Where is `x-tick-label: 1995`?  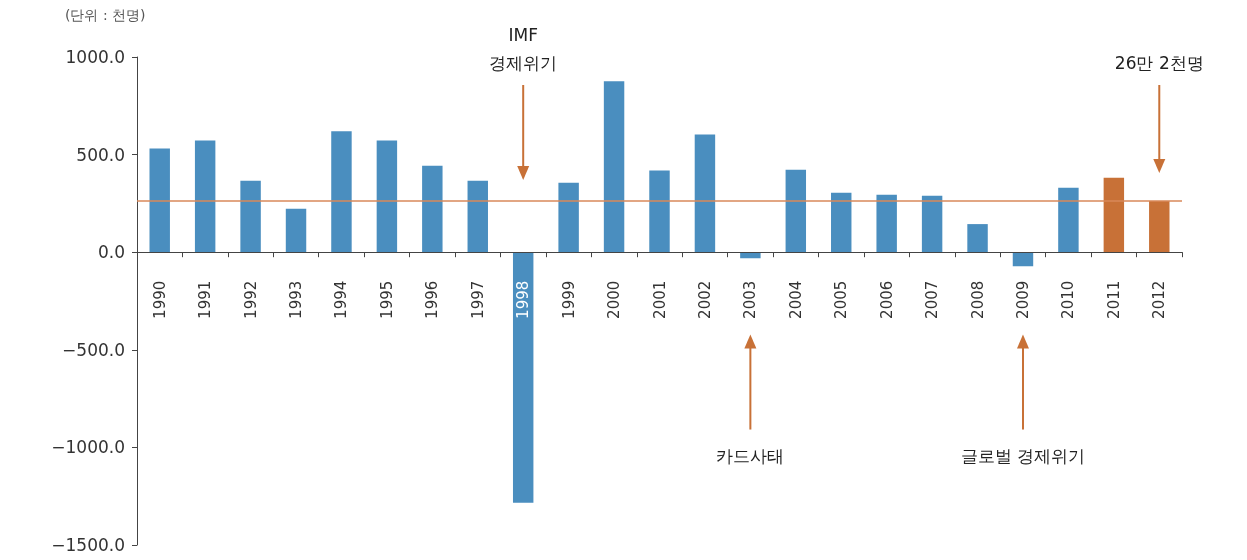 x-tick-label: 1995 is located at coordinates (386, 299).